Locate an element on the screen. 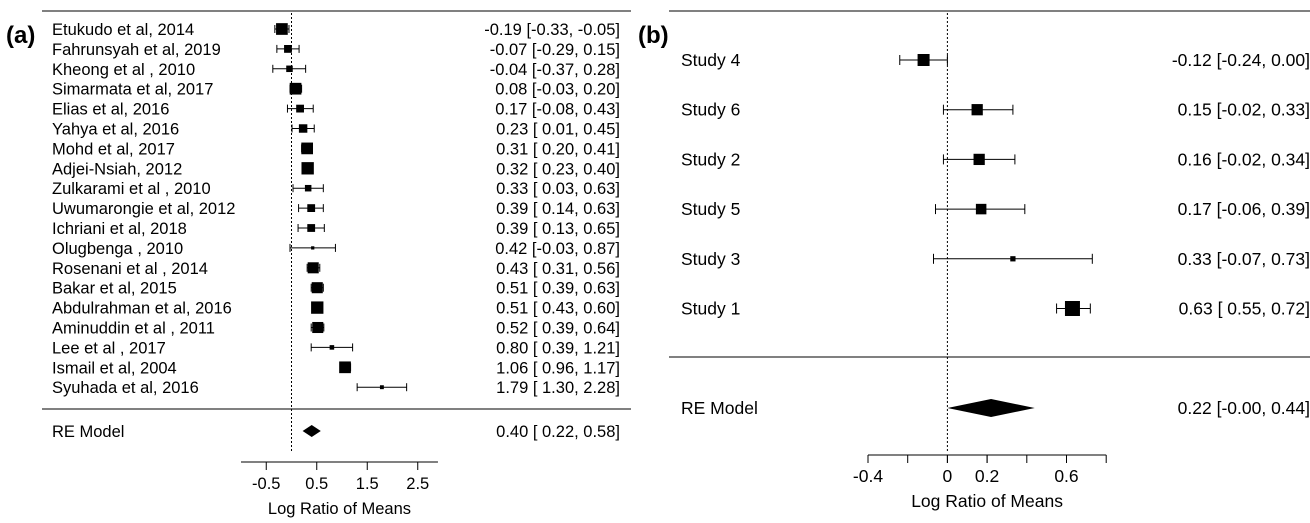 The width and height of the screenshot is (1310, 523). ci-value: 0.51 [ 0.43, 0.60] is located at coordinates (558, 309).